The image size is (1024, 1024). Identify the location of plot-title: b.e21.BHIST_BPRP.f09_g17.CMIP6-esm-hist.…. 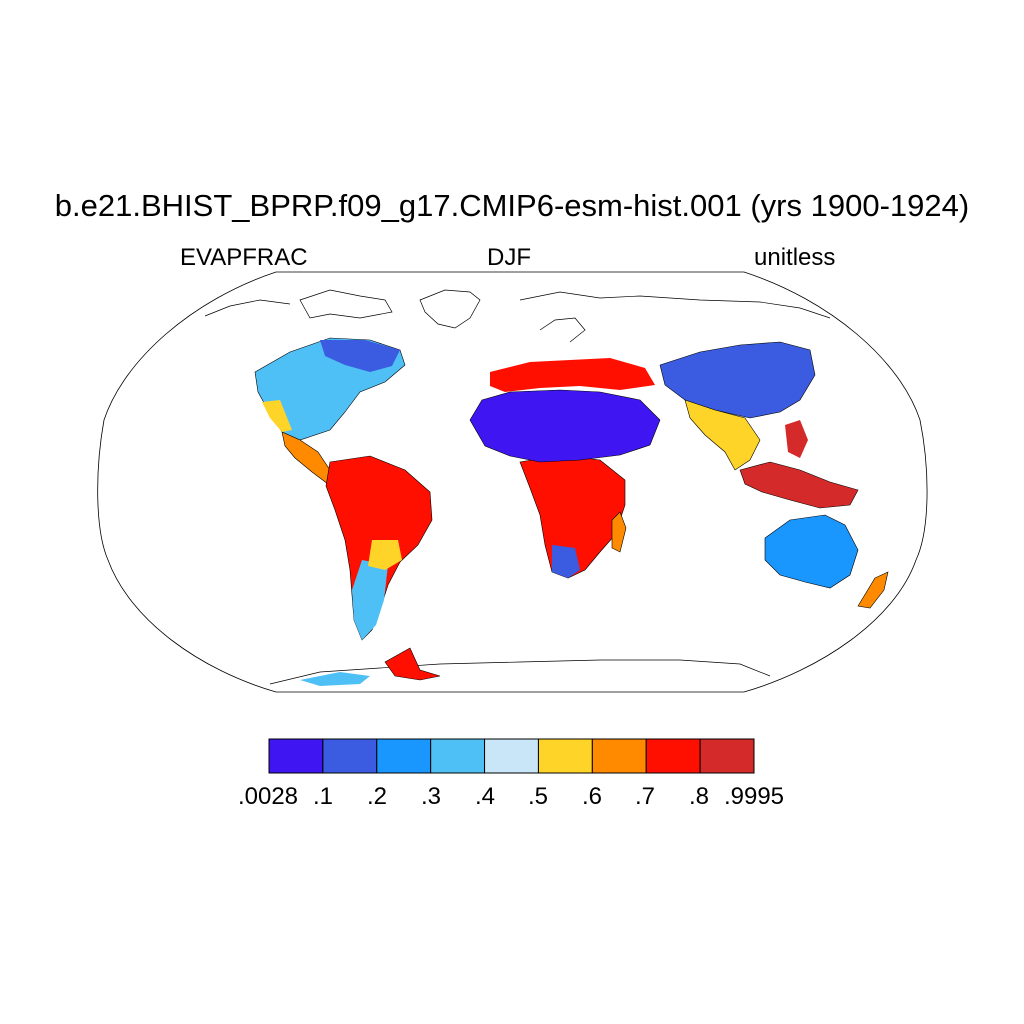
(512, 205).